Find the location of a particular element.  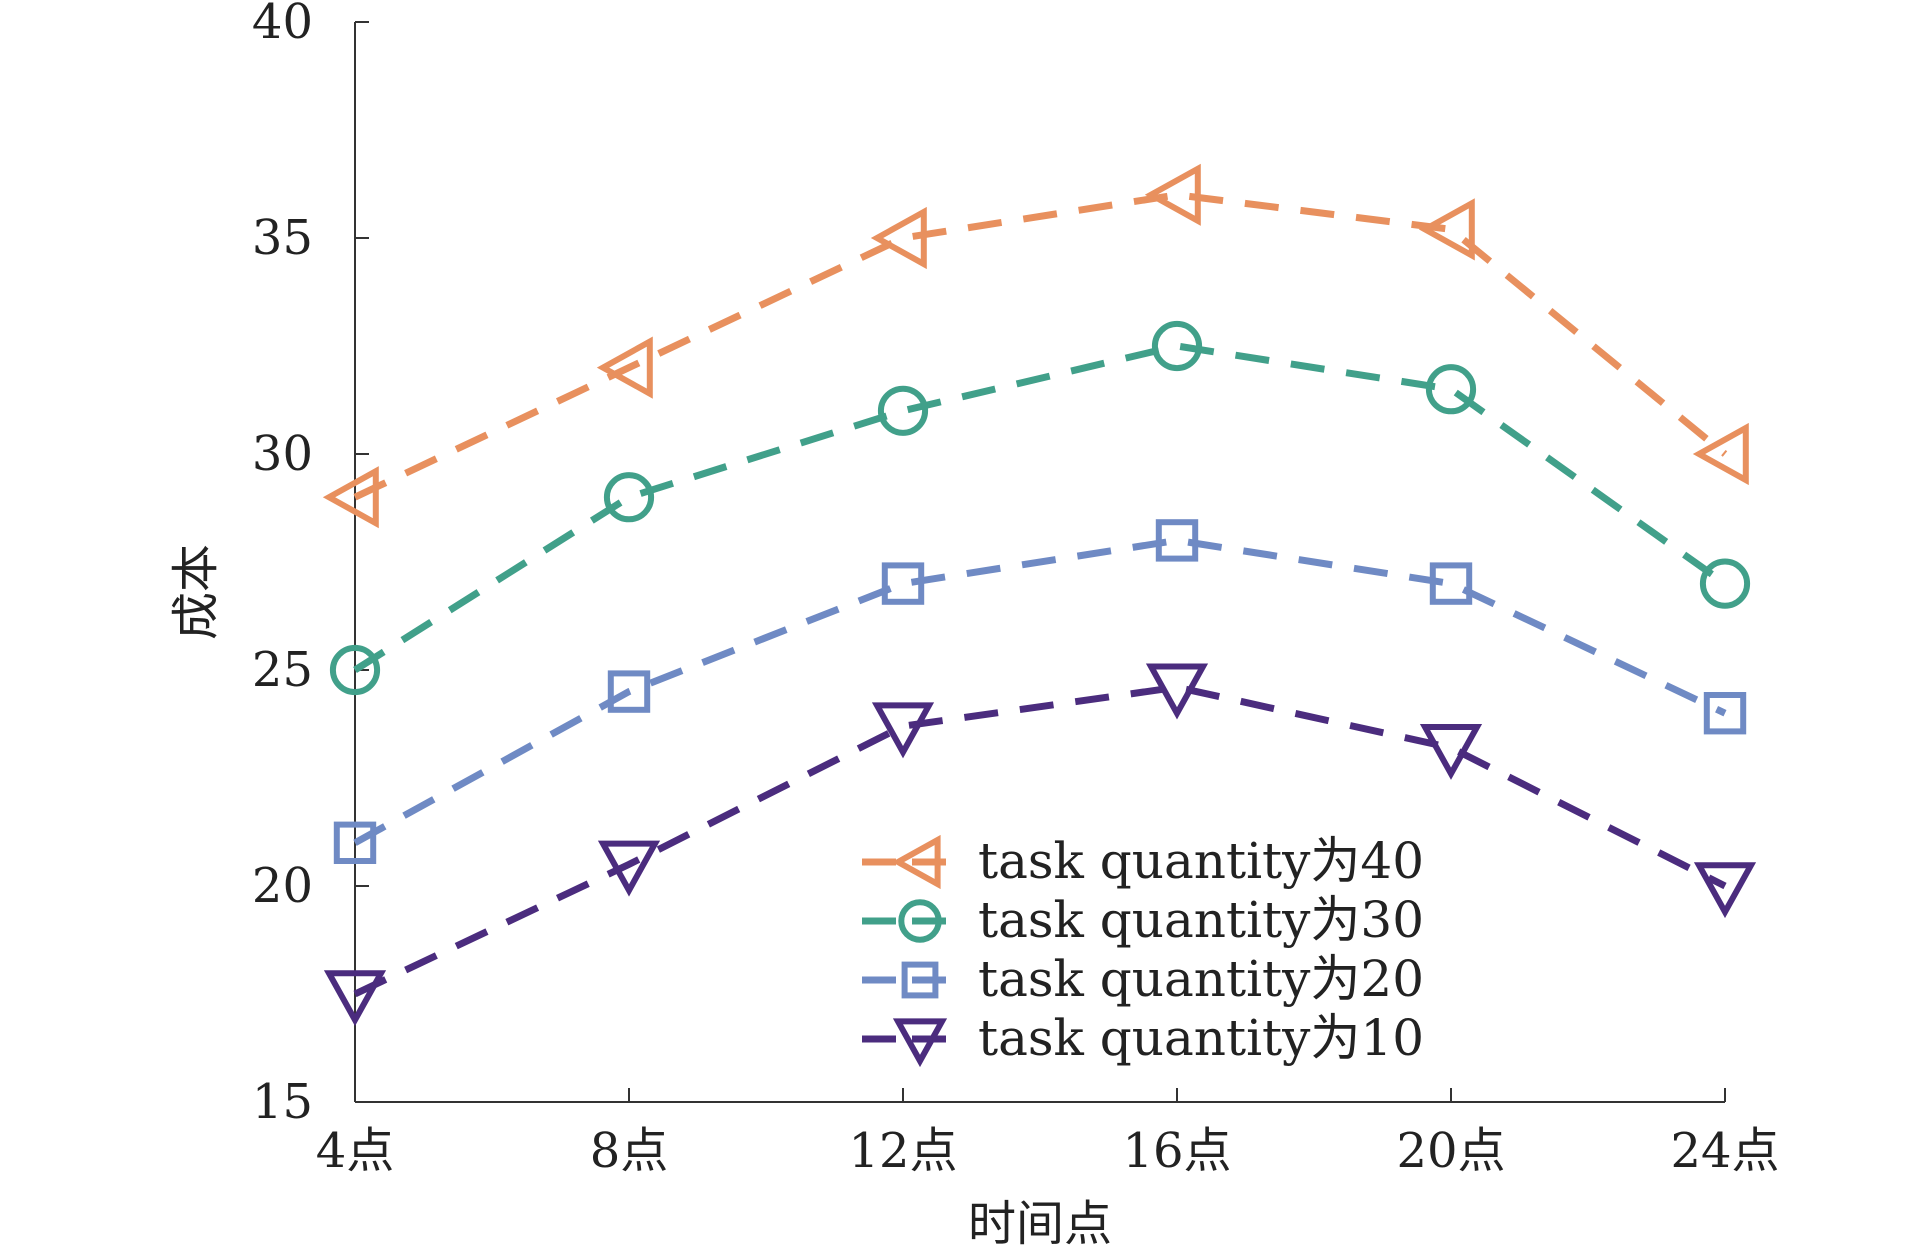

x-tick-label: 24点 is located at coordinates (1724, 1151).